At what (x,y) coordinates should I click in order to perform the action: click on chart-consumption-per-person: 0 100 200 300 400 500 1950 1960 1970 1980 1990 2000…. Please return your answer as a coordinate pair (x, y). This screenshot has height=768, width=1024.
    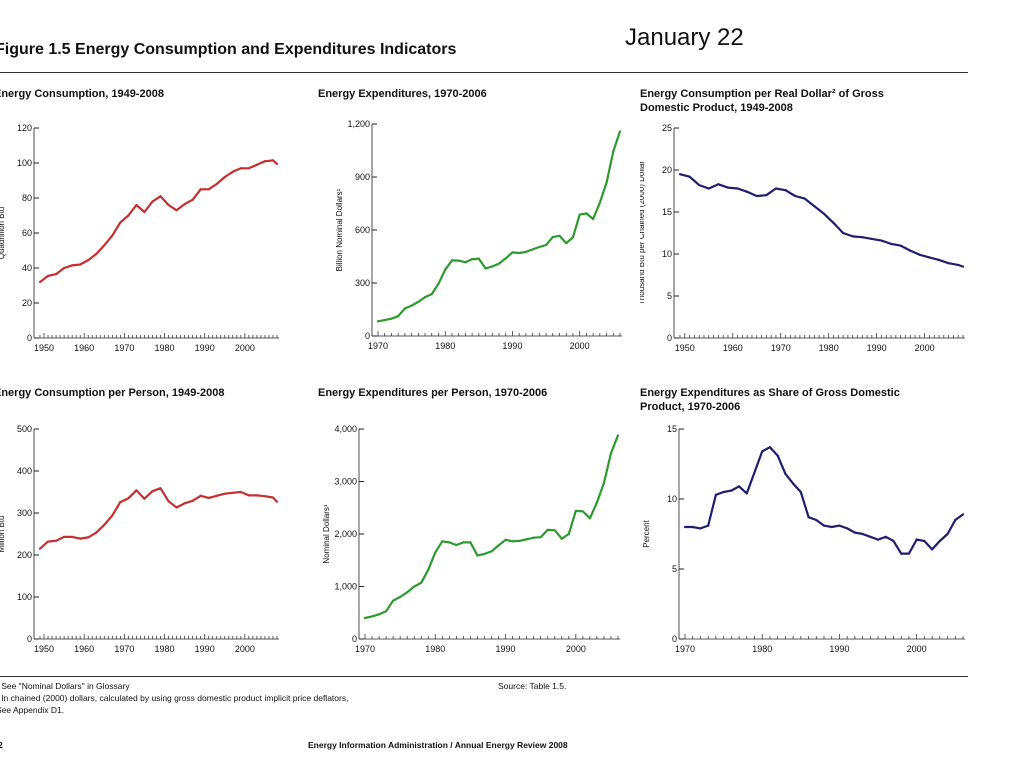
    Looking at the image, I should click on (139, 539).